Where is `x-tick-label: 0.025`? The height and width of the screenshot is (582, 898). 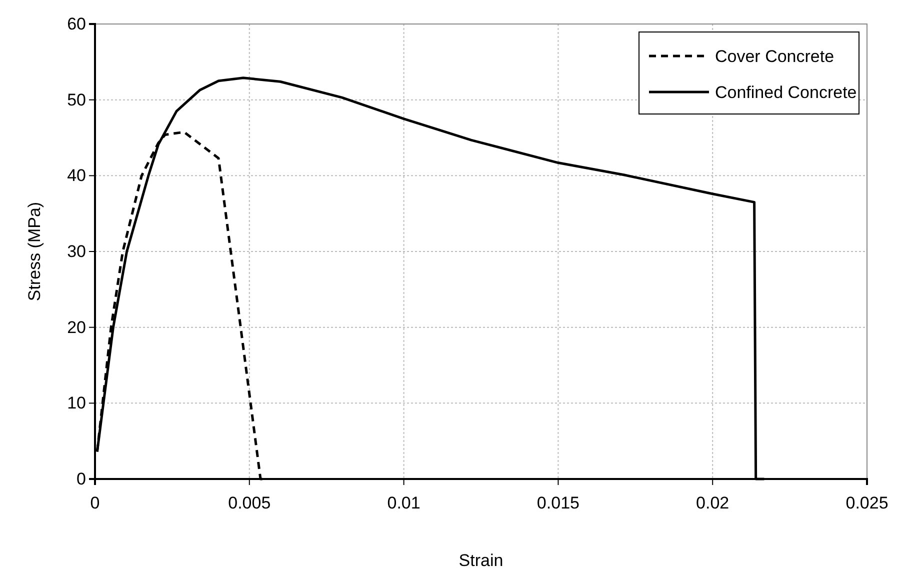 x-tick-label: 0.025 is located at coordinates (867, 502).